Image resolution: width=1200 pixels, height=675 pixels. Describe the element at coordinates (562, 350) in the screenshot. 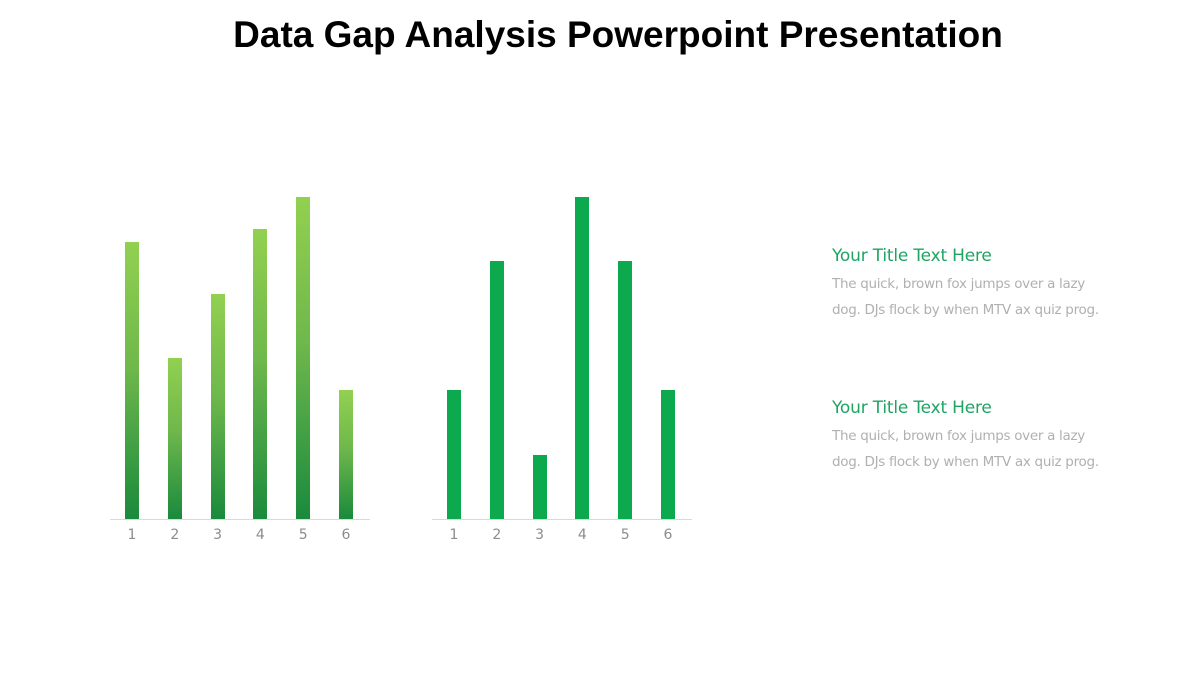

I see `right-bar-chart` at that location.